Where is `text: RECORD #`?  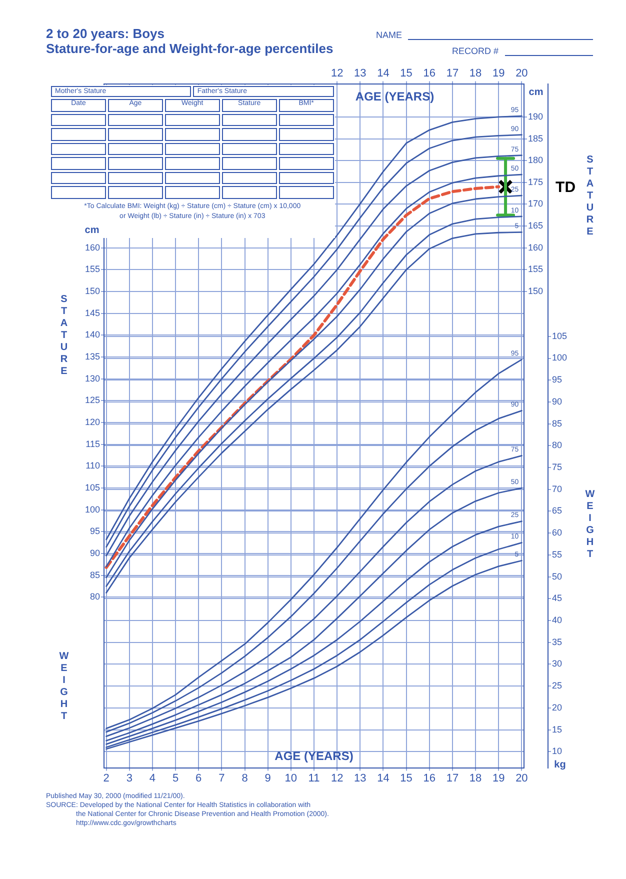 text: RECORD # is located at coordinates (475, 51).